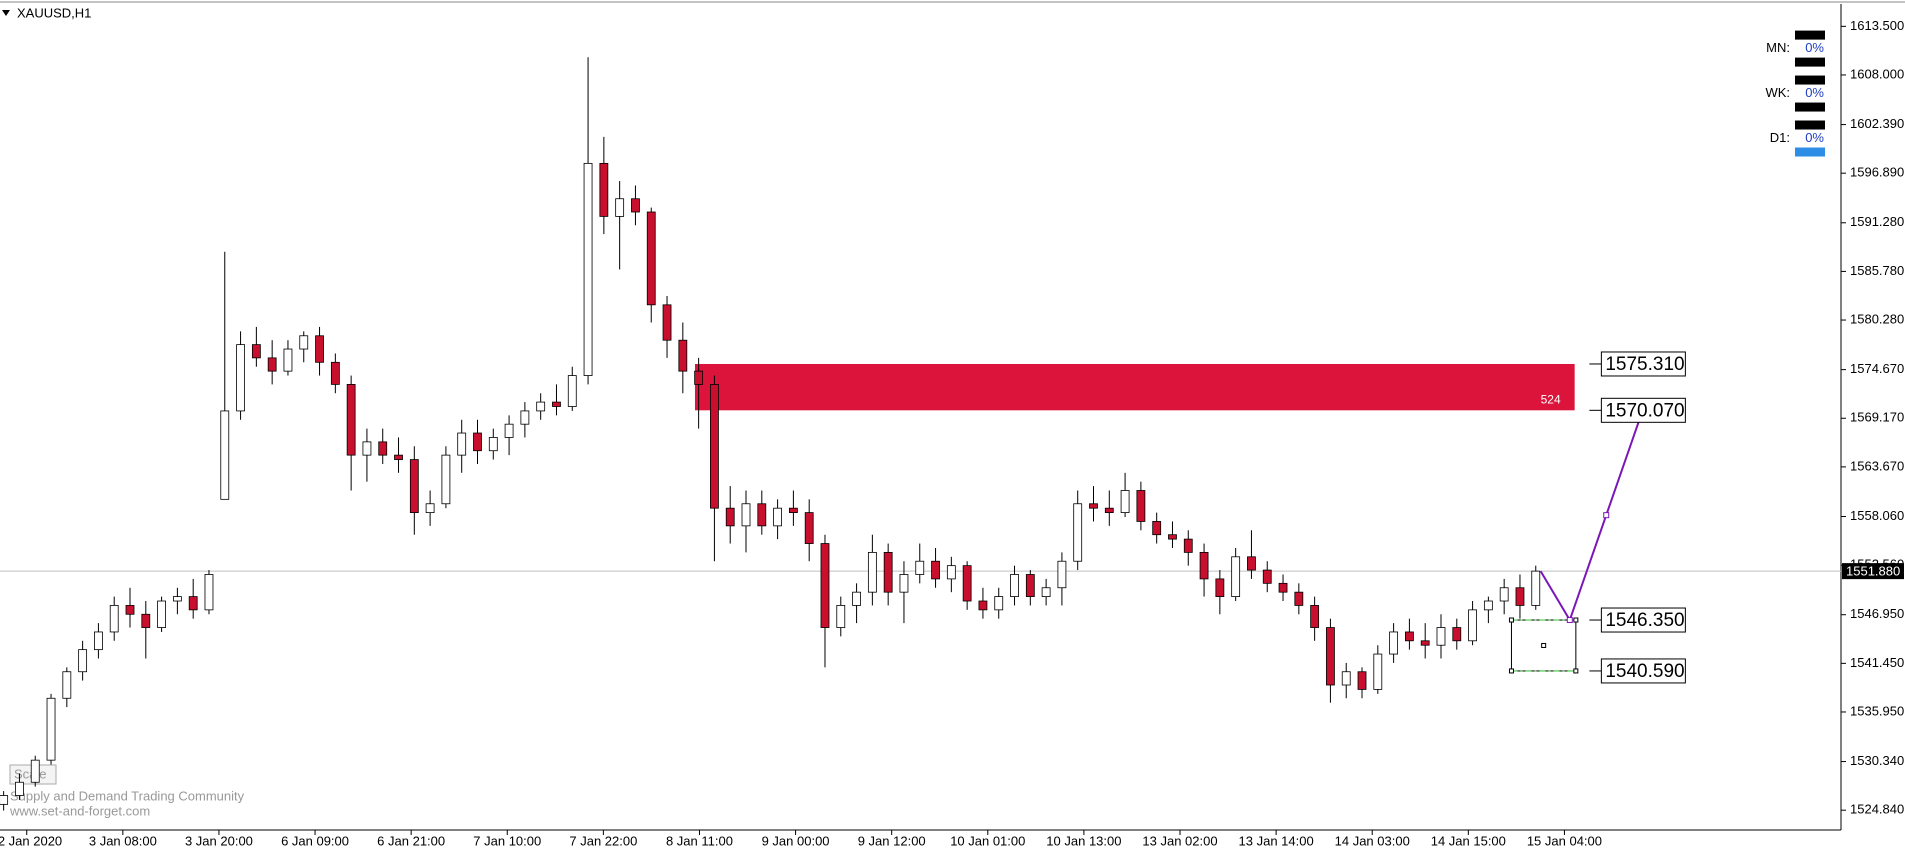 Image resolution: width=1905 pixels, height=855 pixels. Describe the element at coordinates (1877, 515) in the screenshot. I see `y-tick-label: 1558.060` at that location.